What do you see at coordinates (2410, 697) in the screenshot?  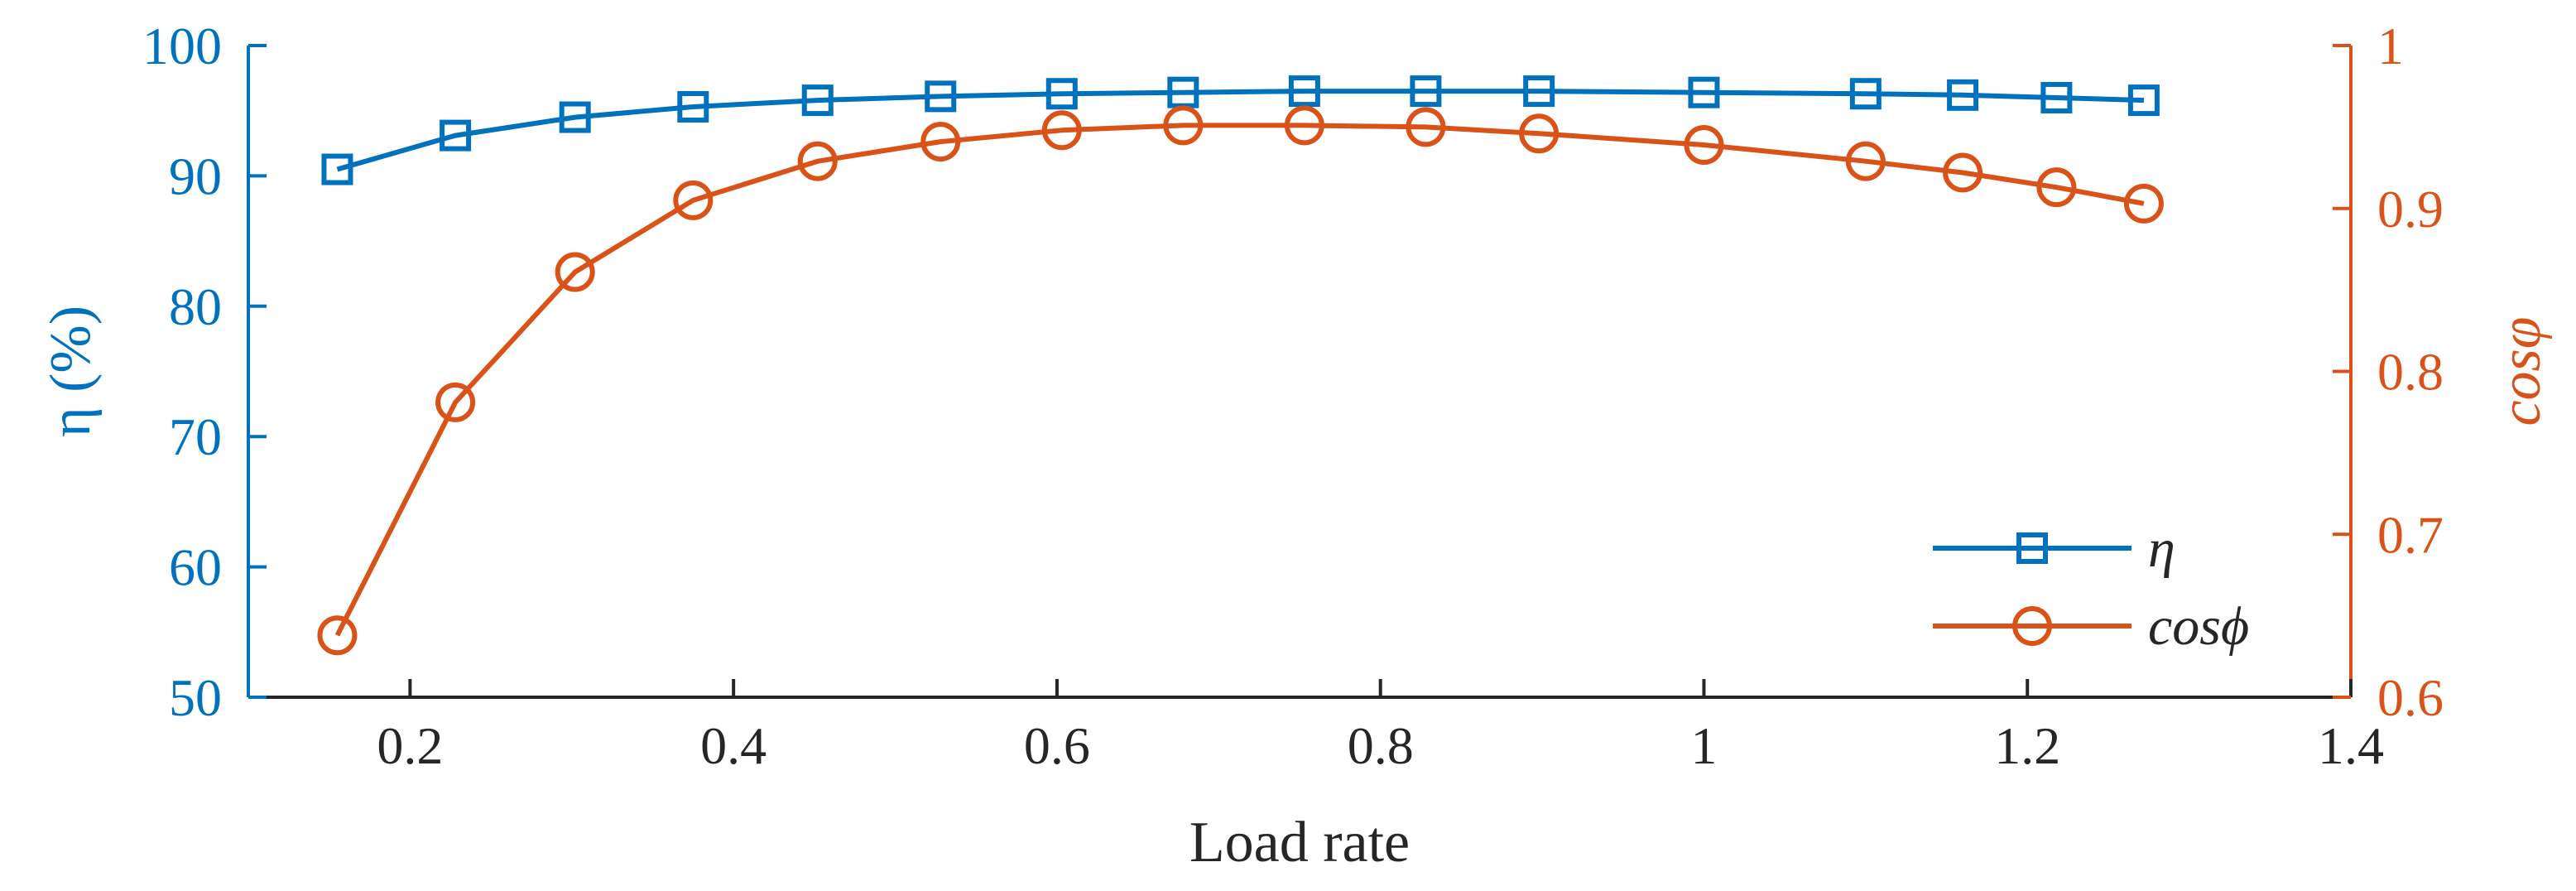 I see `y-right-tick-label-0: 0.6` at bounding box center [2410, 697].